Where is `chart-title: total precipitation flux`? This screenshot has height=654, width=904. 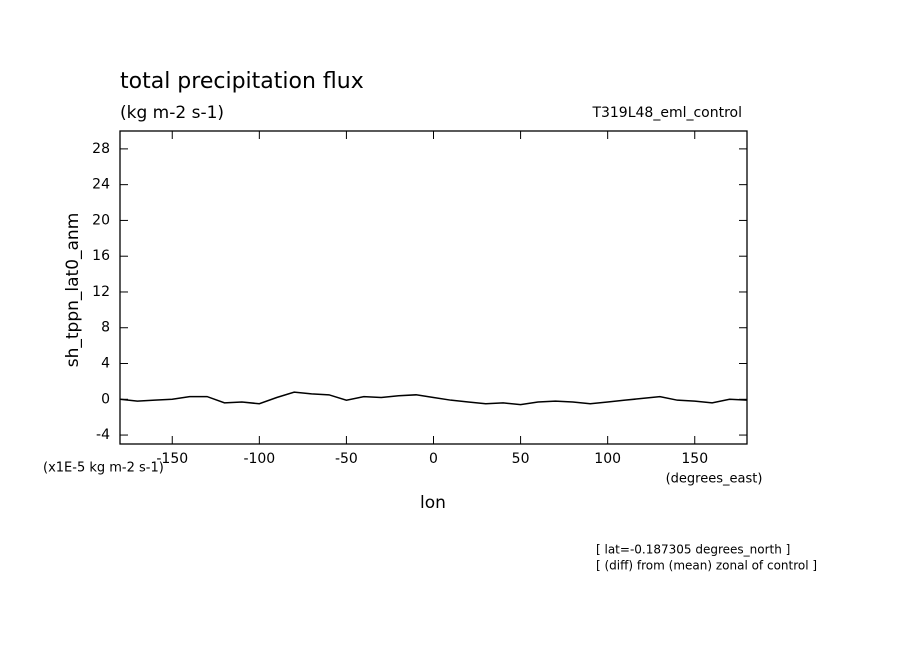 chart-title: total precipitation flux is located at coordinates (242, 81).